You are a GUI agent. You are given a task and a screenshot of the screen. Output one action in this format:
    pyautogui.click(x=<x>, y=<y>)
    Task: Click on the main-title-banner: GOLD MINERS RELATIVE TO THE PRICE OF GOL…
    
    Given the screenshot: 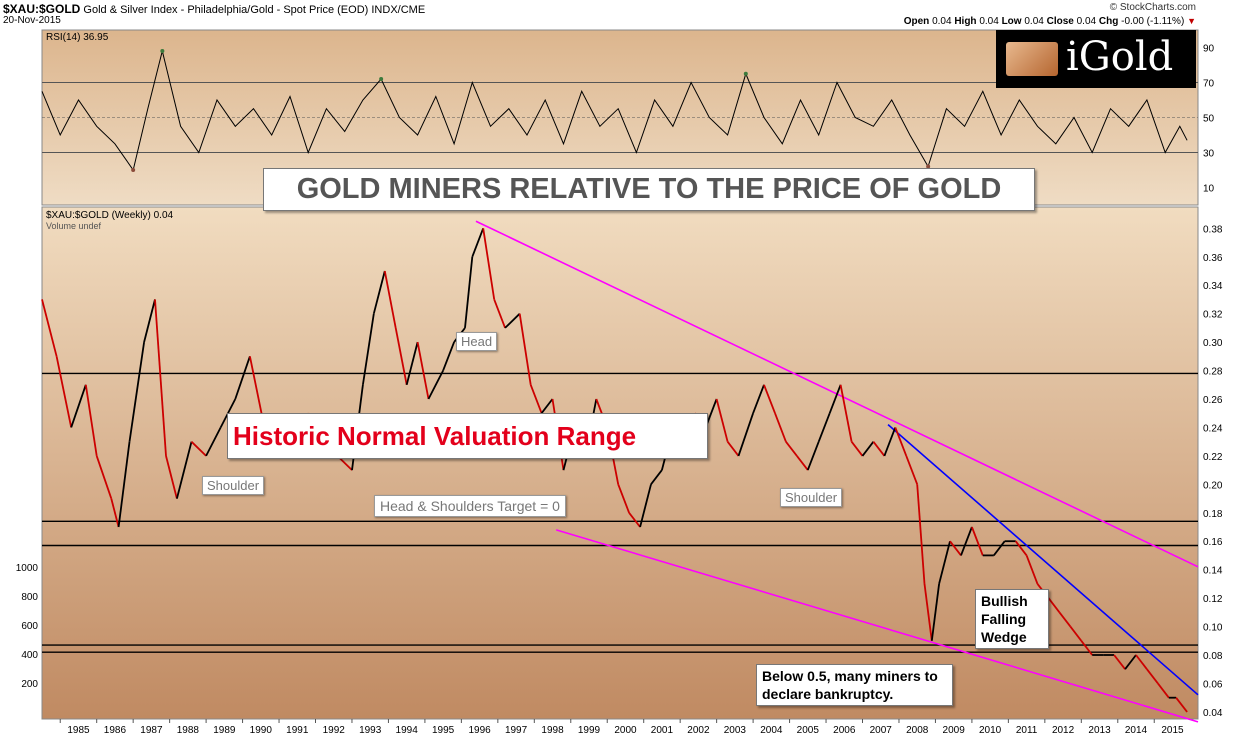 What is the action you would take?
    pyautogui.click(x=649, y=189)
    